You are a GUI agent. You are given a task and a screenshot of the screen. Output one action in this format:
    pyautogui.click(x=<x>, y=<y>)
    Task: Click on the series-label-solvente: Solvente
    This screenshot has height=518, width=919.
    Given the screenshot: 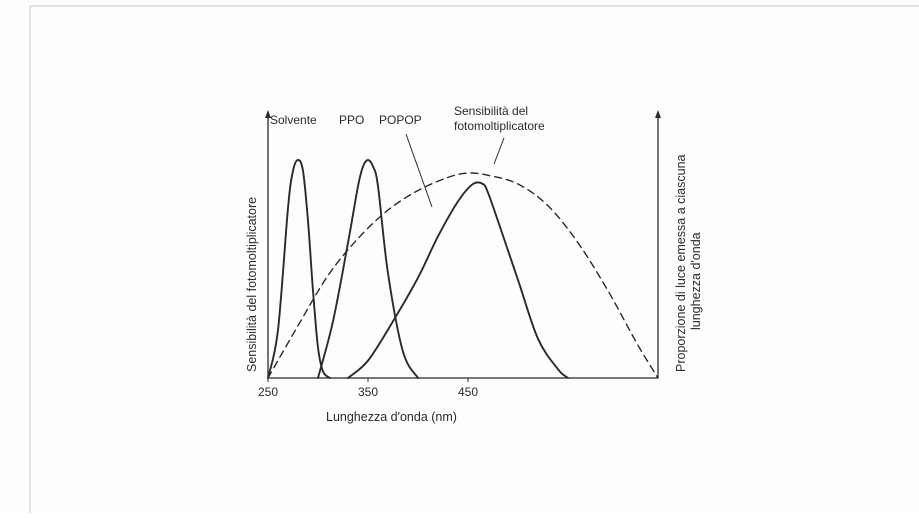 What is the action you would take?
    pyautogui.click(x=293, y=120)
    